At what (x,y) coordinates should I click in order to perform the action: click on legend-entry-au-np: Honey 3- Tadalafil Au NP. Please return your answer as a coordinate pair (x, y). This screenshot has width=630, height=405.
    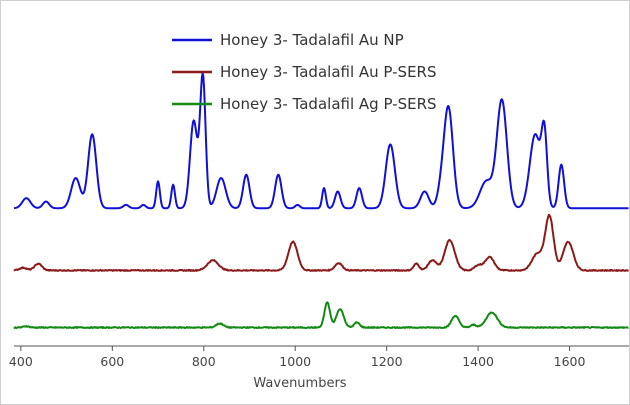
    Looking at the image, I should click on (288, 40).